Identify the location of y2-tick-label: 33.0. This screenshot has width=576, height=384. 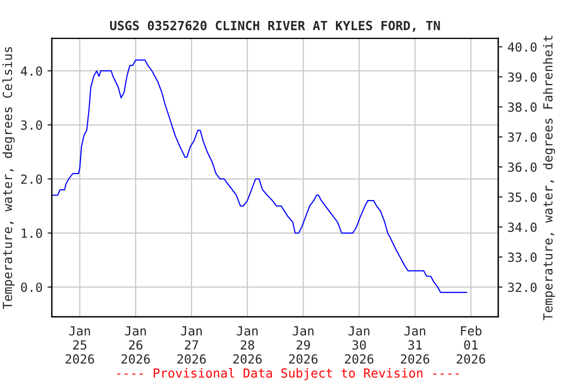
(522, 257).